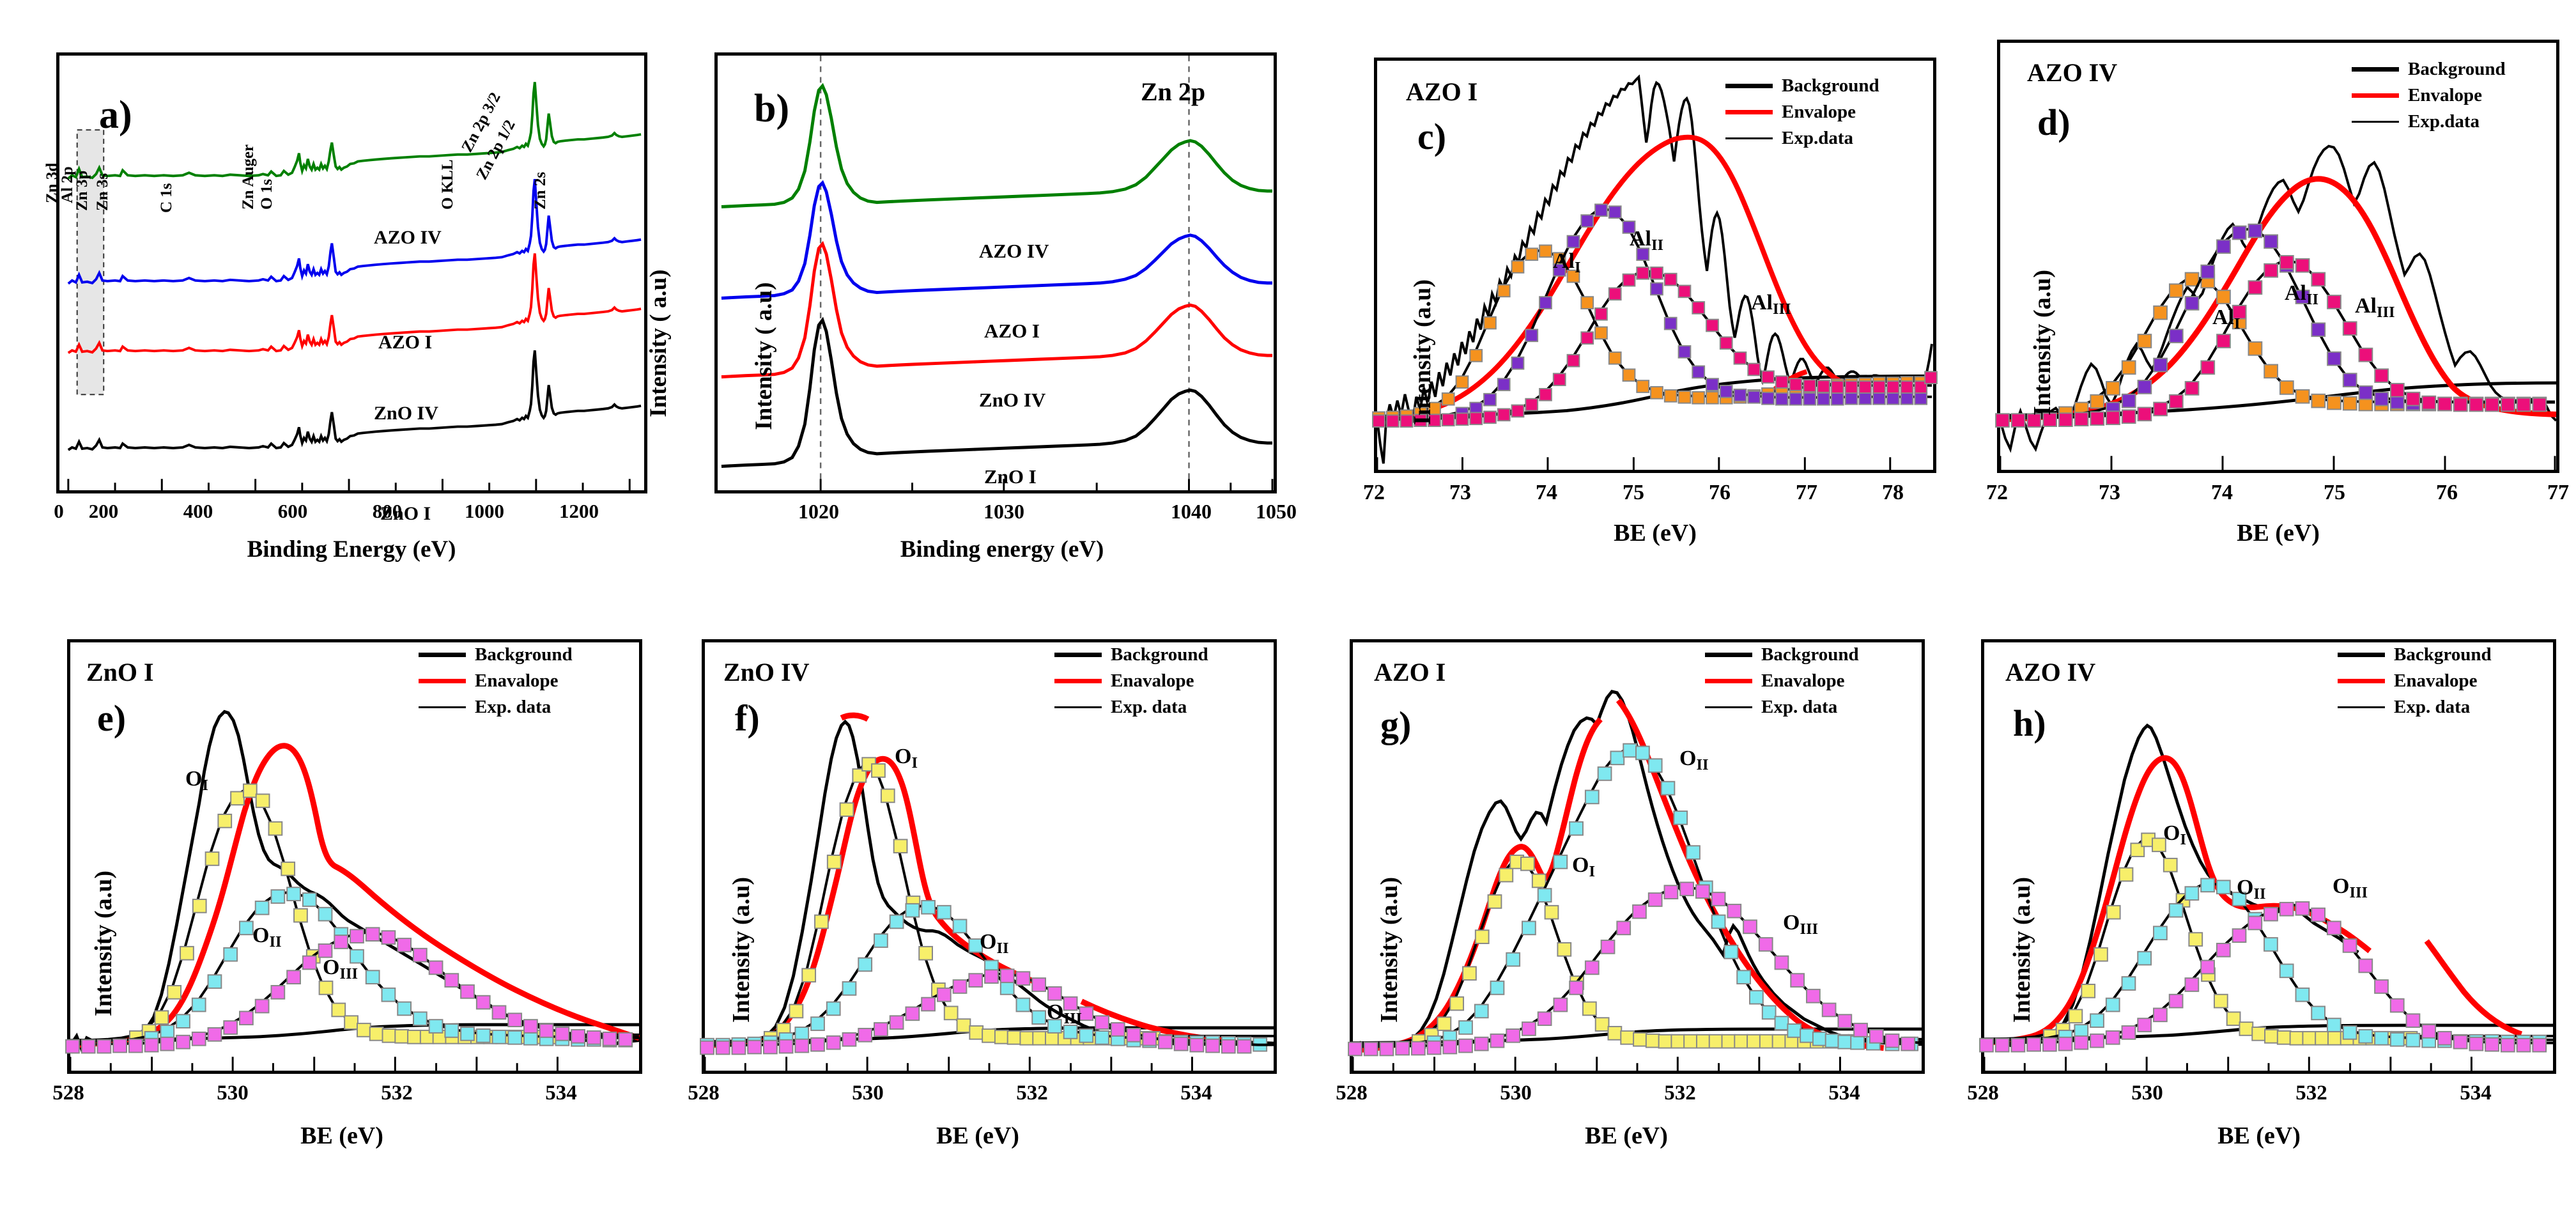  Describe the element at coordinates (1655, 347) in the screenshot. I see `panel-c-component-al3` at that location.